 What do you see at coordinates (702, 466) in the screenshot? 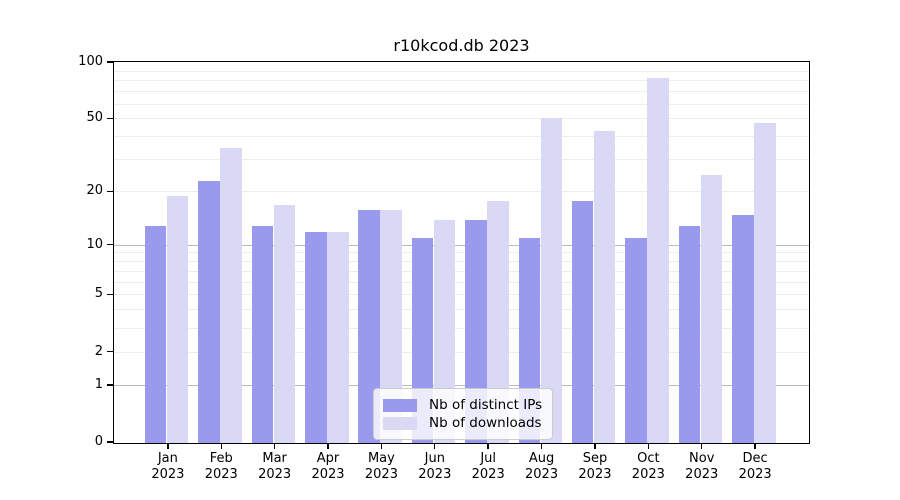
I see `x-tick-label: Nov 2023` at bounding box center [702, 466].